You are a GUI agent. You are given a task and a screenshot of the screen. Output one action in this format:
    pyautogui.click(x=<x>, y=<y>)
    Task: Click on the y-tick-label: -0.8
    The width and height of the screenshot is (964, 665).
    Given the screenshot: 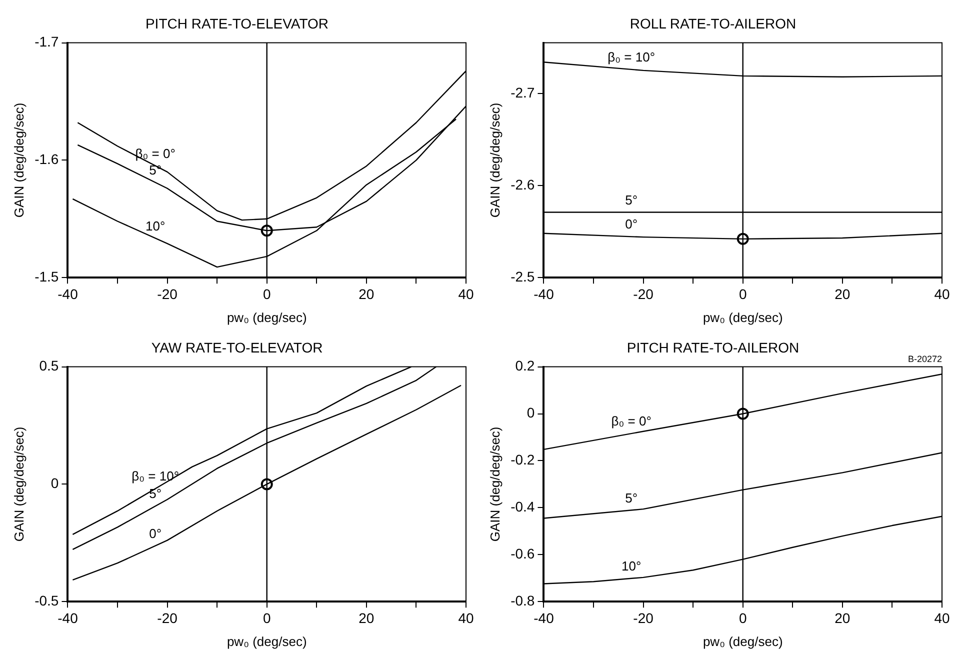 What is the action you would take?
    pyautogui.click(x=522, y=600)
    